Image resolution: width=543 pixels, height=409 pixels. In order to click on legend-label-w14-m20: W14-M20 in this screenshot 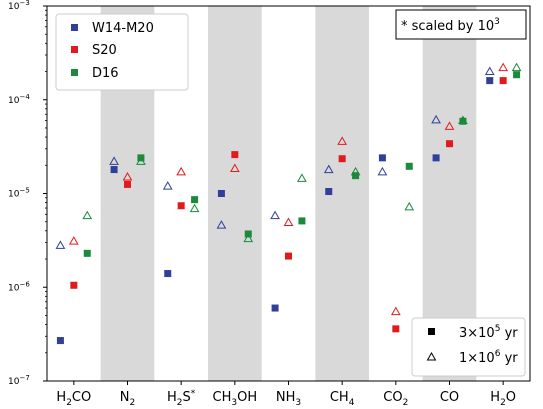, I will do `click(123, 28)`.